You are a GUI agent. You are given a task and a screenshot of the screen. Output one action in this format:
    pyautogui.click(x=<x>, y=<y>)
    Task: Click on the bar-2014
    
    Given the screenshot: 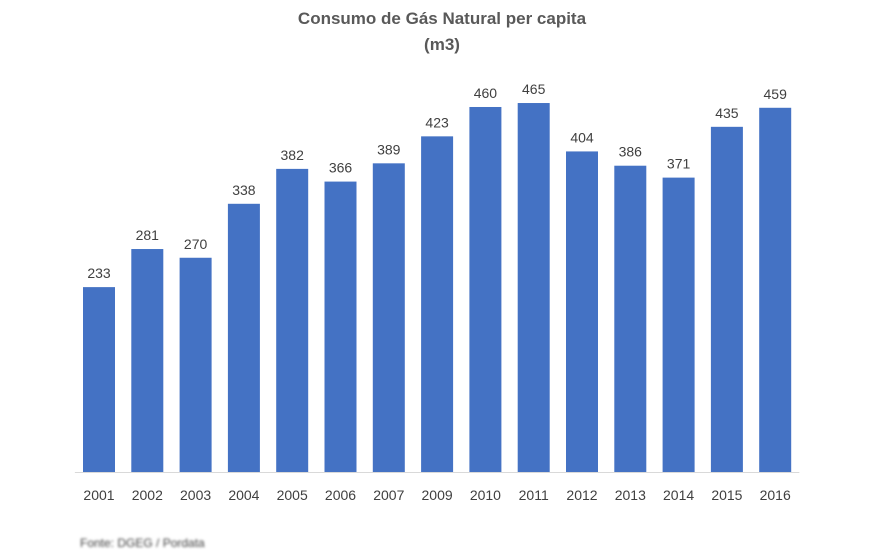 What is the action you would take?
    pyautogui.click(x=678, y=324)
    